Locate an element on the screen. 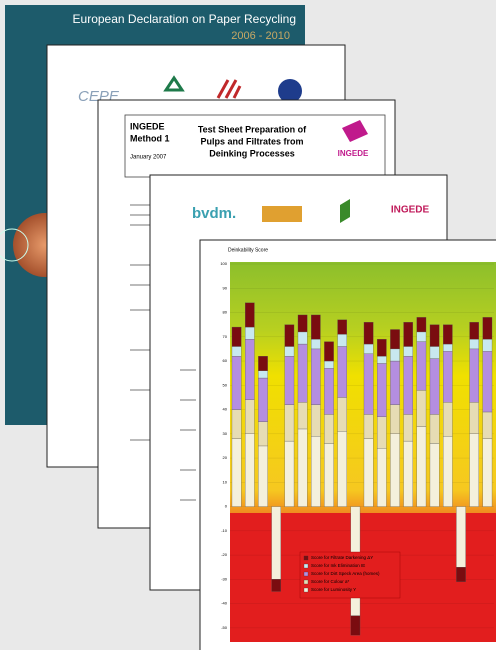  y-tick-label: 40 is located at coordinates (225, 409).